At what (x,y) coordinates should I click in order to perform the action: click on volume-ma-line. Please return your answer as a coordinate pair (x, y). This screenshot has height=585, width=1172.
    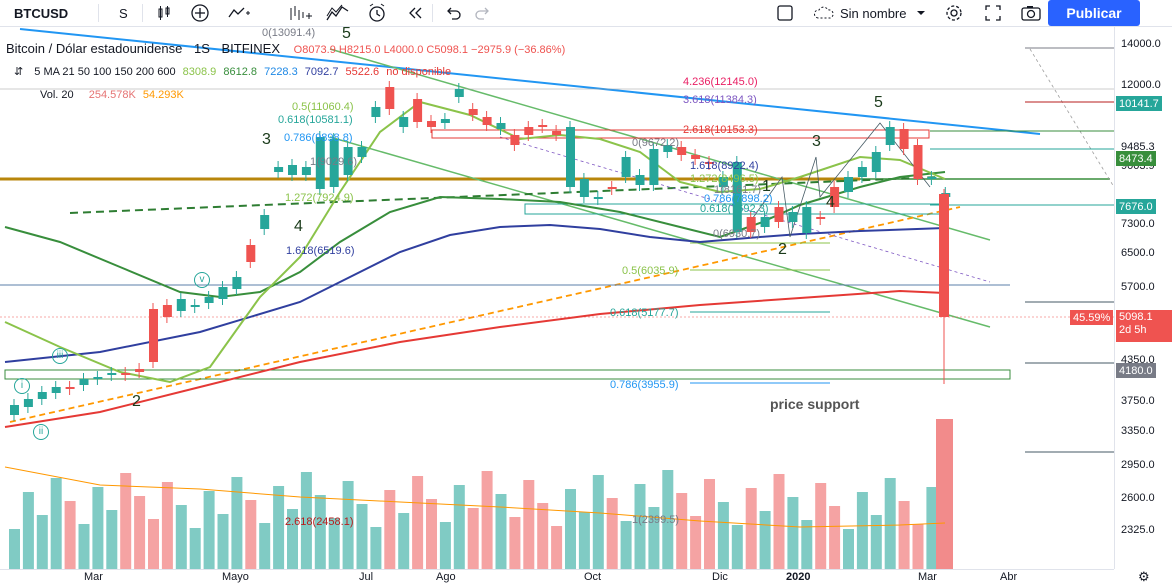
    Looking at the image, I should click on (475, 497).